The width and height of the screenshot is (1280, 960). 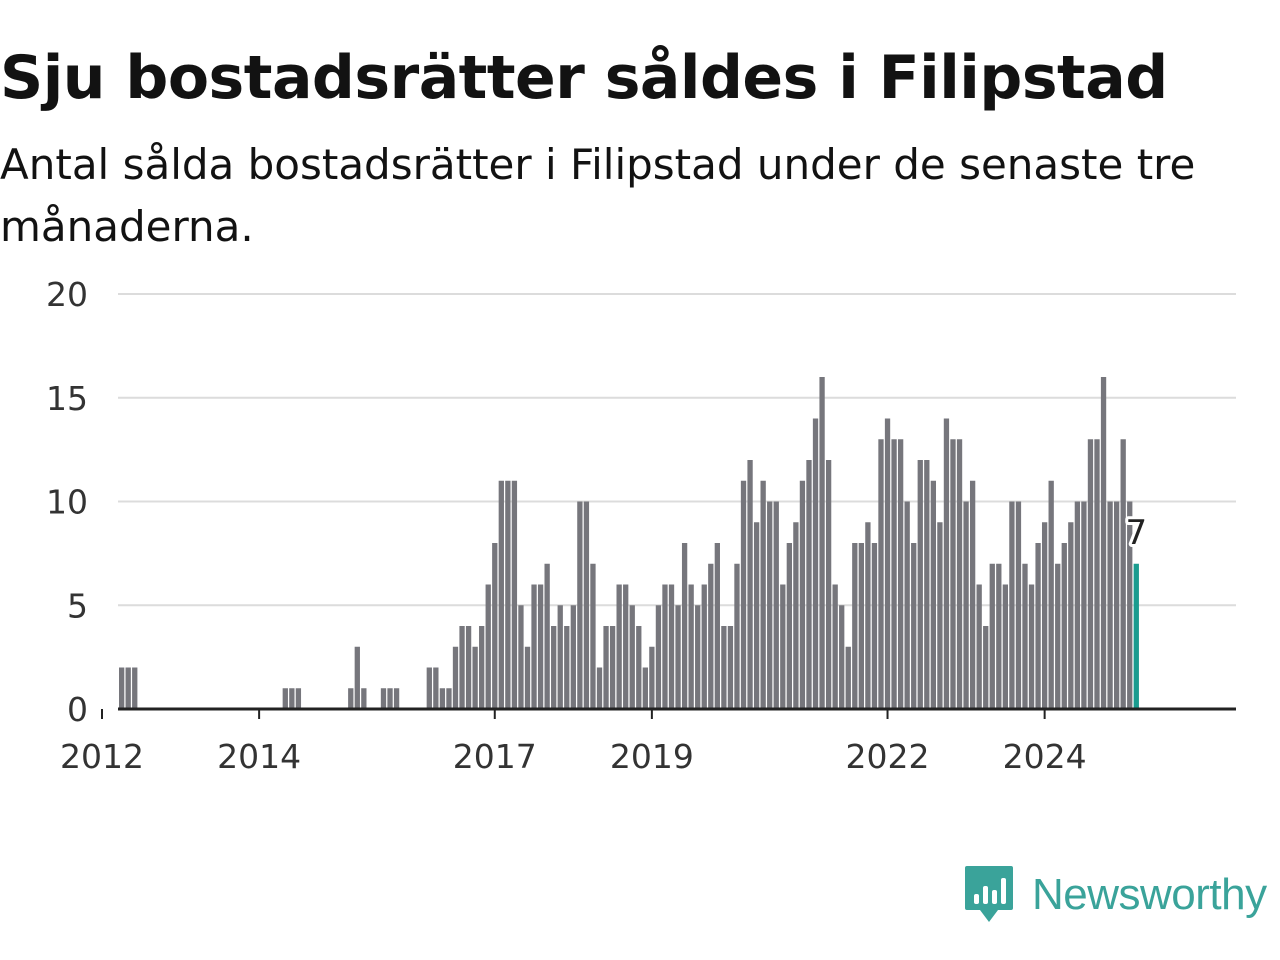 I want to click on brand-logo: Newsworthy, so click(x=1115, y=895).